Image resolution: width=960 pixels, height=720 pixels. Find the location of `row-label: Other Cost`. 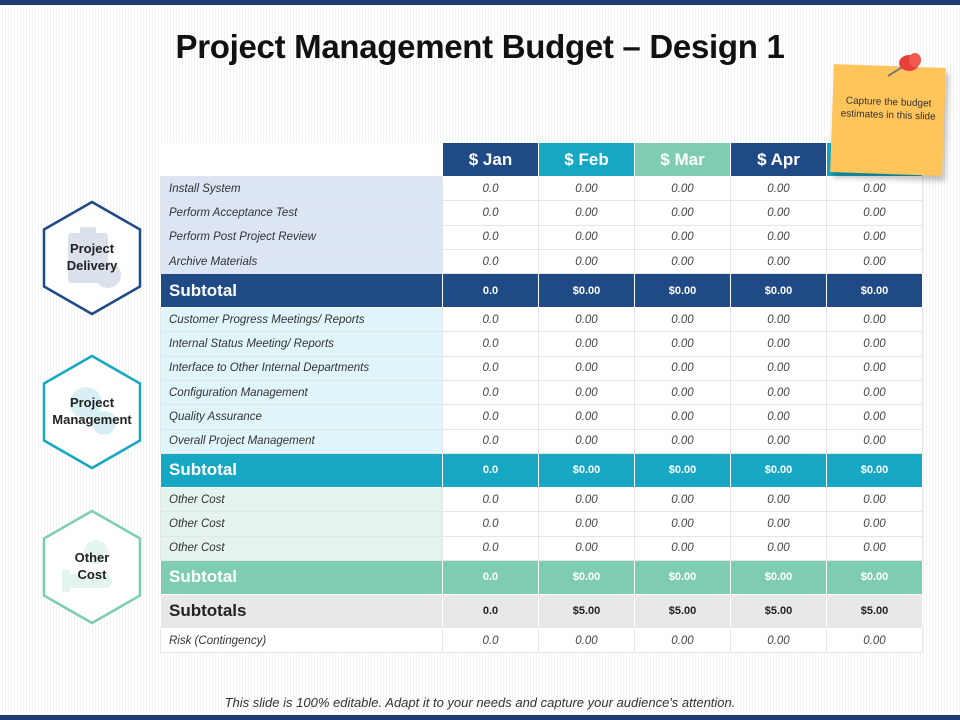

row-label: Other Cost is located at coordinates (301, 548).